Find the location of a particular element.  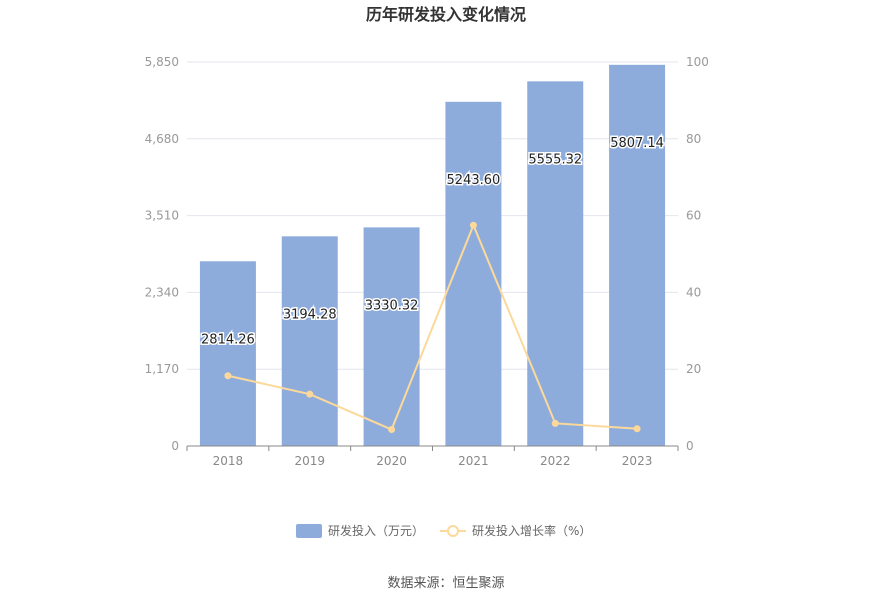

y-right-tick-label: 0 is located at coordinates (690, 446).